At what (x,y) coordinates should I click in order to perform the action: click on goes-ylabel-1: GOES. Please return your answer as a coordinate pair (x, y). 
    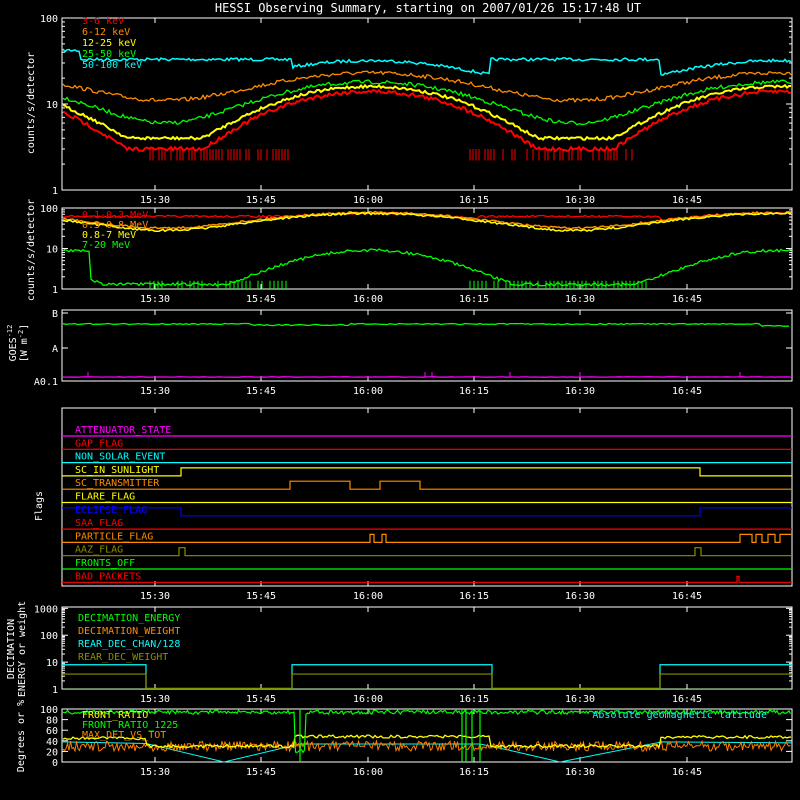
    Looking at the image, I should click on (13, 349).